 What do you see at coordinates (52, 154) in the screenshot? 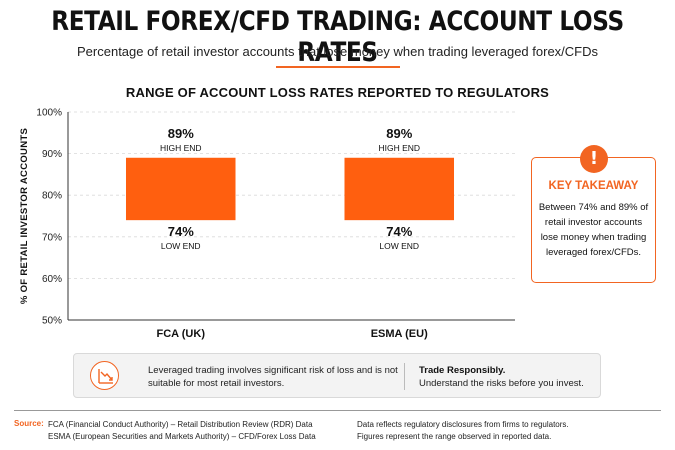
I see `y-tick-label: 90%` at bounding box center [52, 154].